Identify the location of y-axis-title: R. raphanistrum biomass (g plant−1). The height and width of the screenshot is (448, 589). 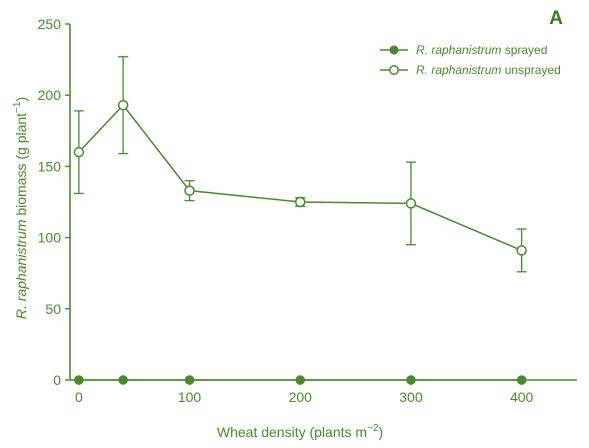
(20, 208).